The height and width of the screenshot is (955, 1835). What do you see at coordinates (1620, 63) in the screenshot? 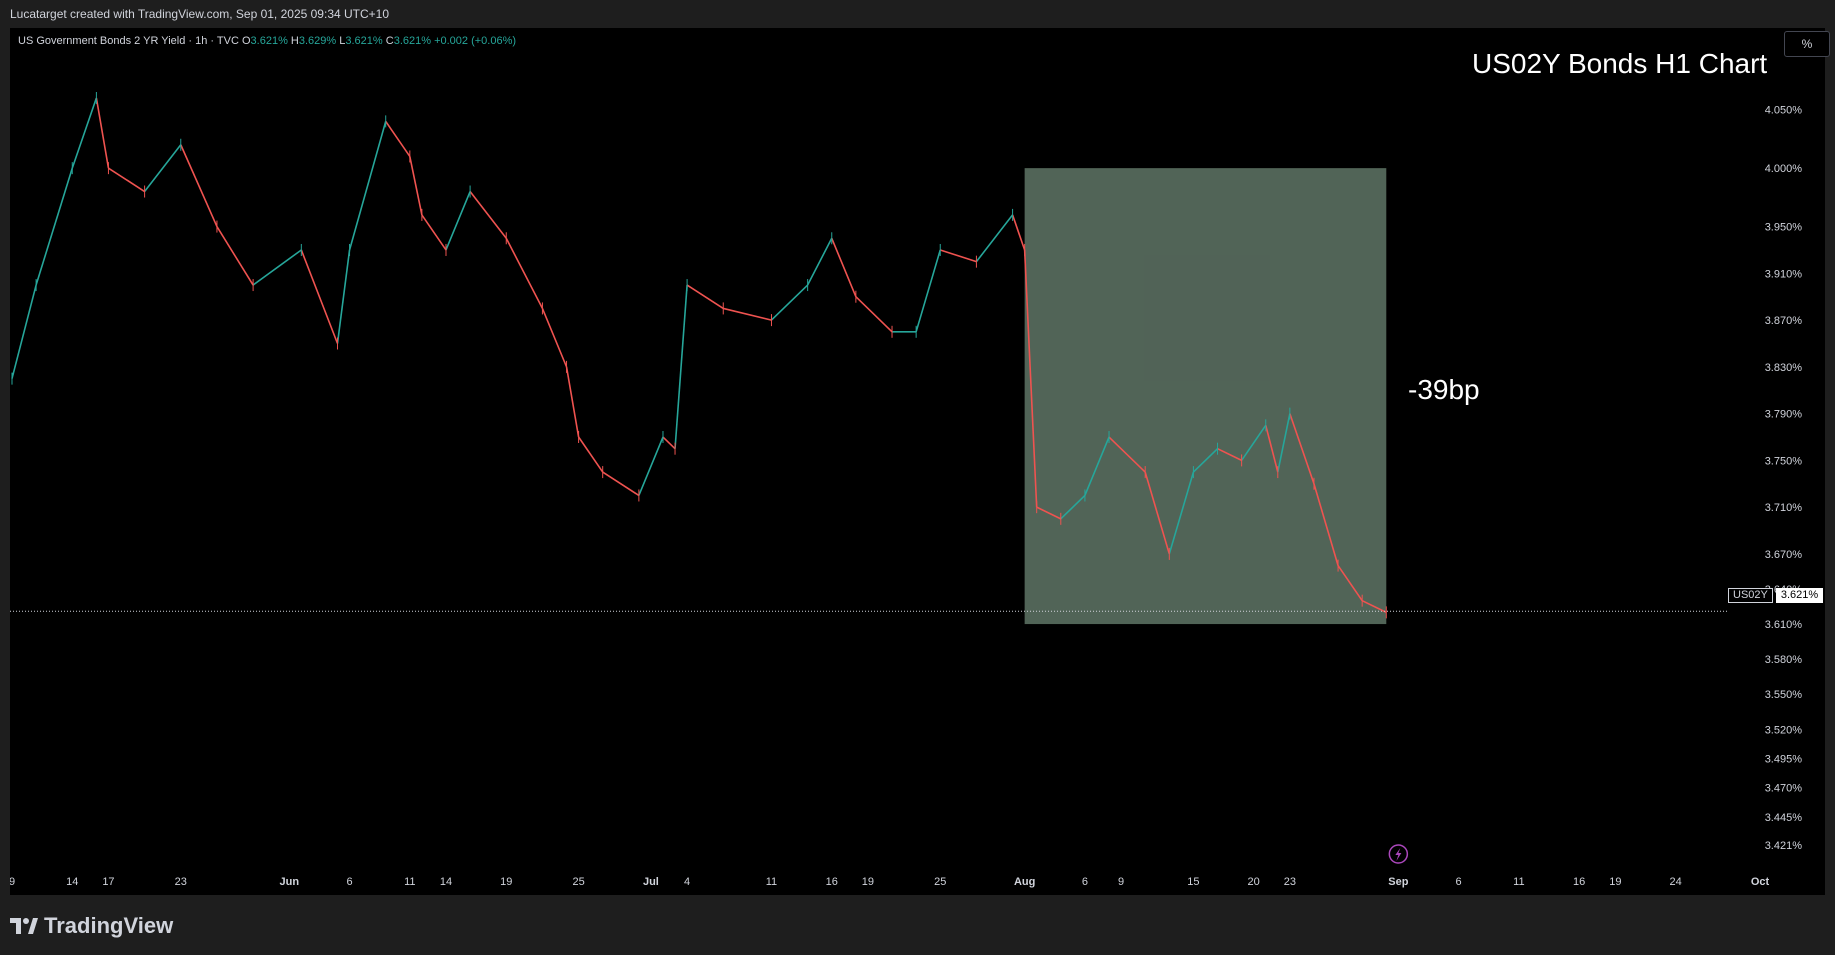
I see `chart-title: US02Y Bonds H1 Chart` at bounding box center [1620, 63].